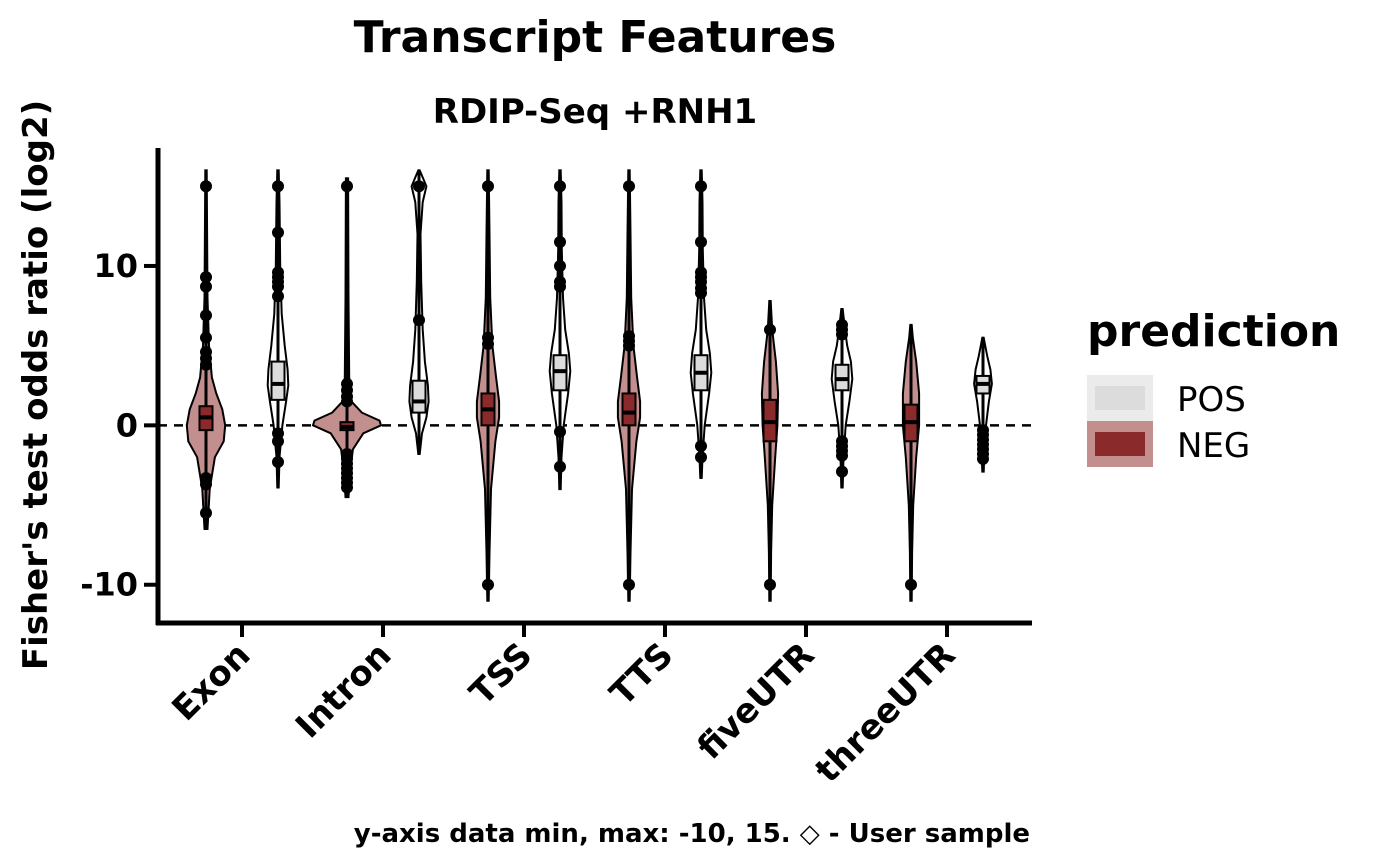 This screenshot has height=866, width=1400. Describe the element at coordinates (115, 266) in the screenshot. I see `y-tick-label-10: 10` at that location.